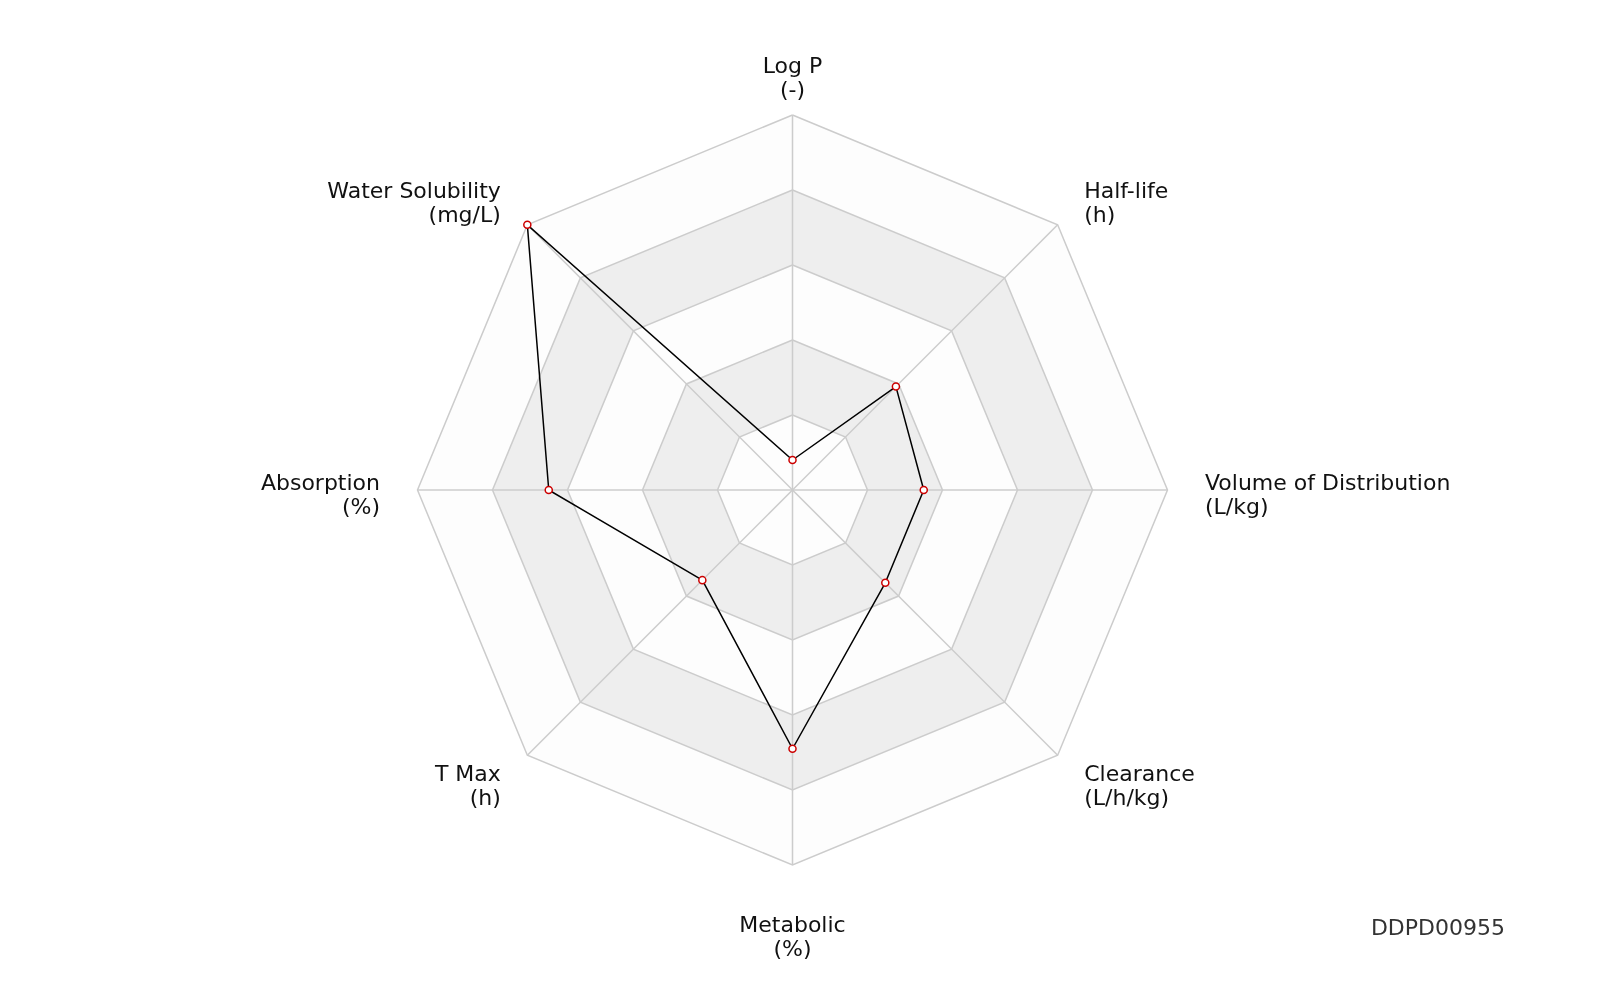 This screenshot has width=1600, height=1000. I want to click on spoke-label: Metabolic (%), so click(792, 936).